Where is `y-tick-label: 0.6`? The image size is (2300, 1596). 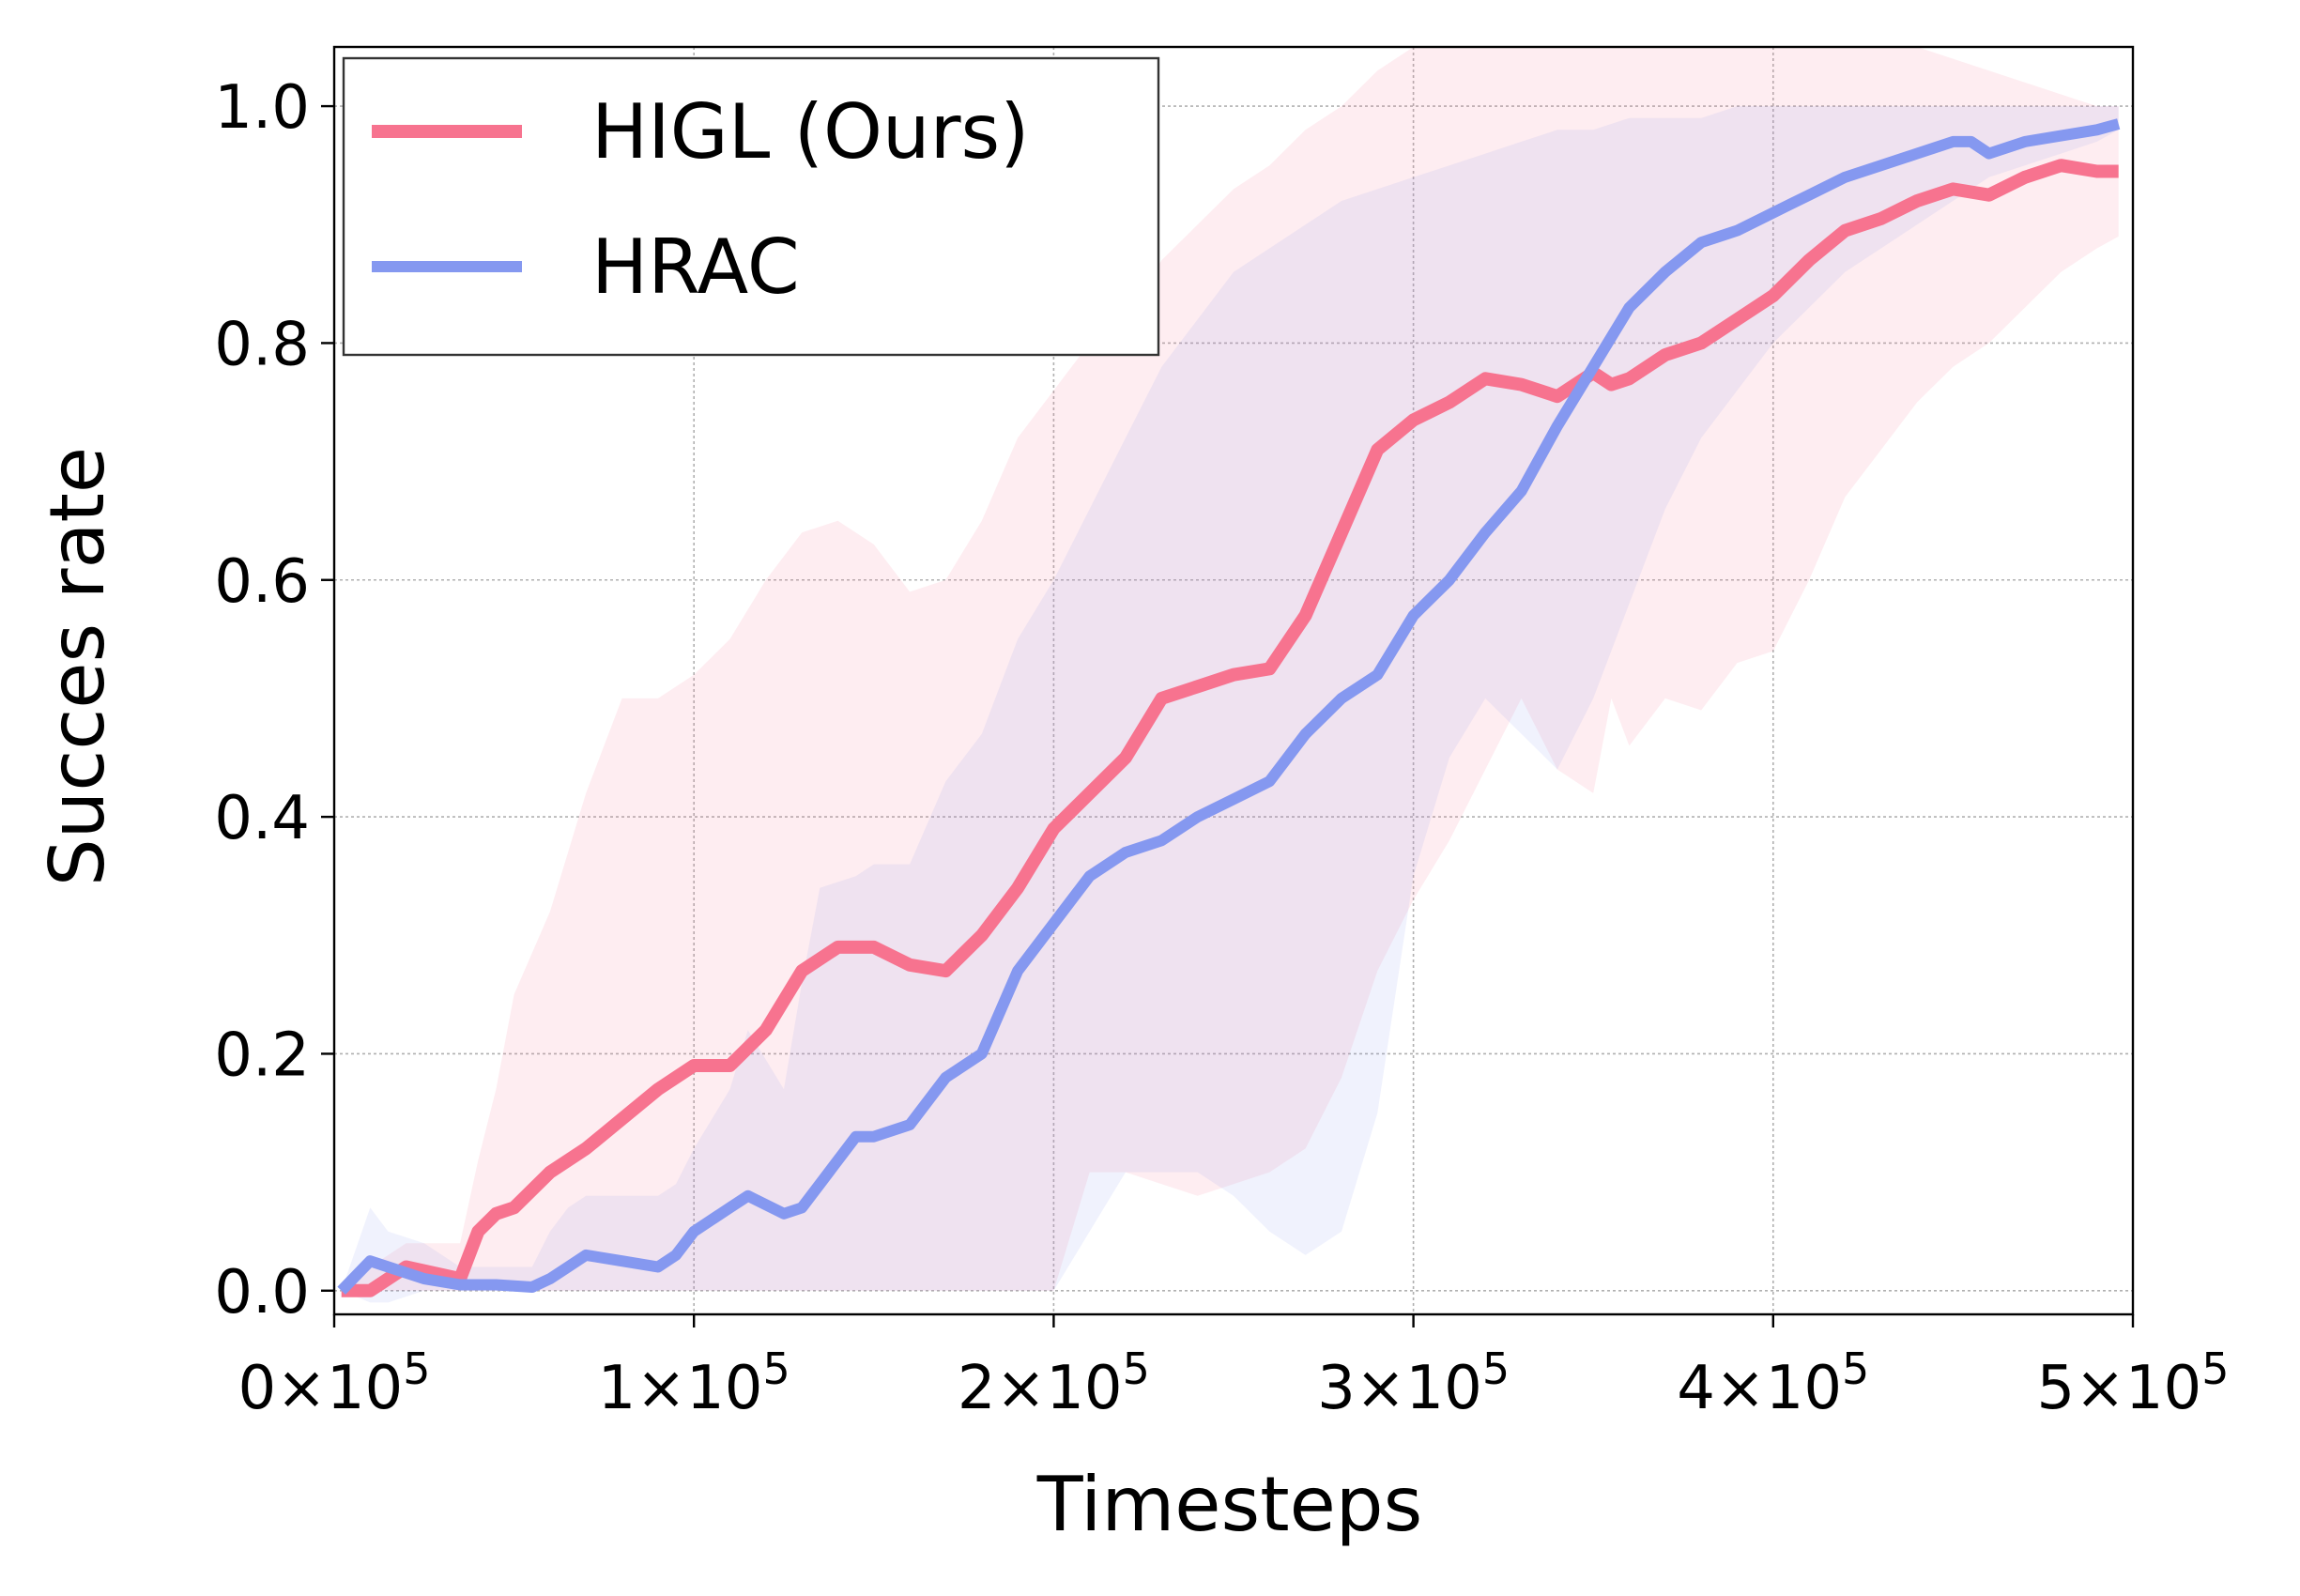 y-tick-label: 0.6 is located at coordinates (262, 582).